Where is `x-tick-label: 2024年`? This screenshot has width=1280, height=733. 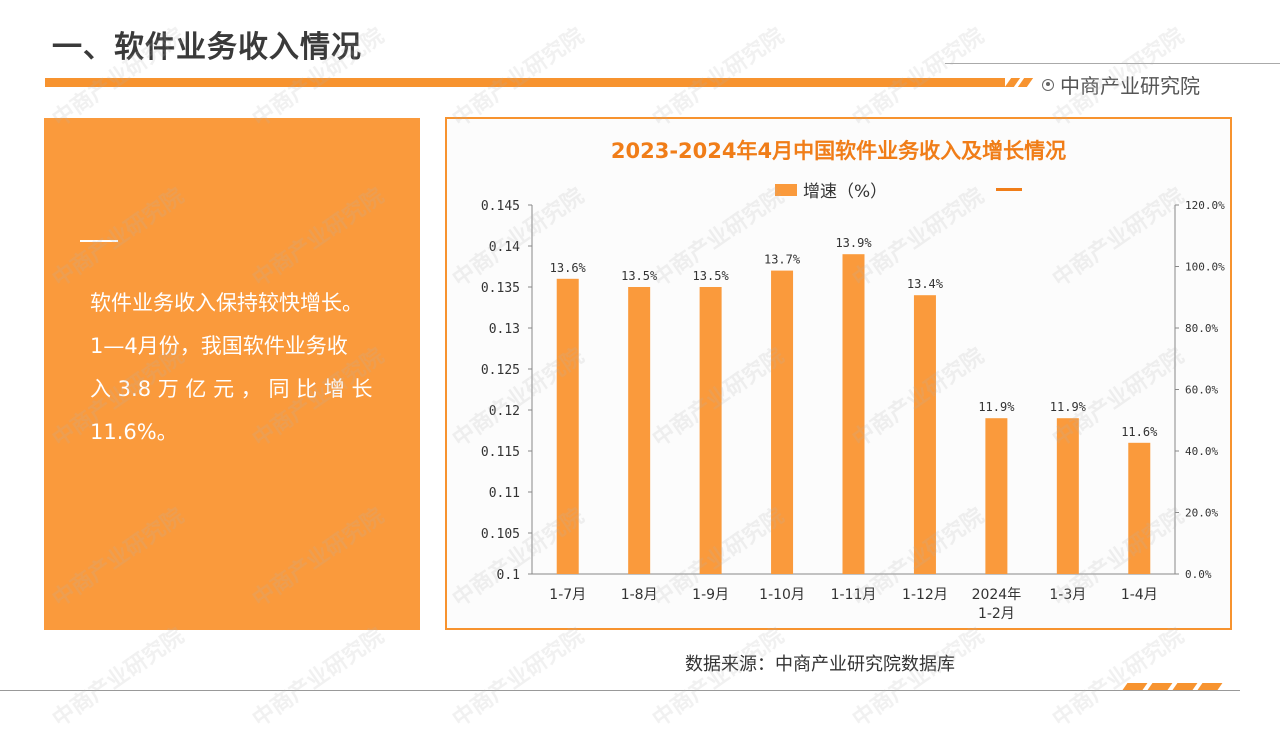
x-tick-label: 2024年 is located at coordinates (997, 595).